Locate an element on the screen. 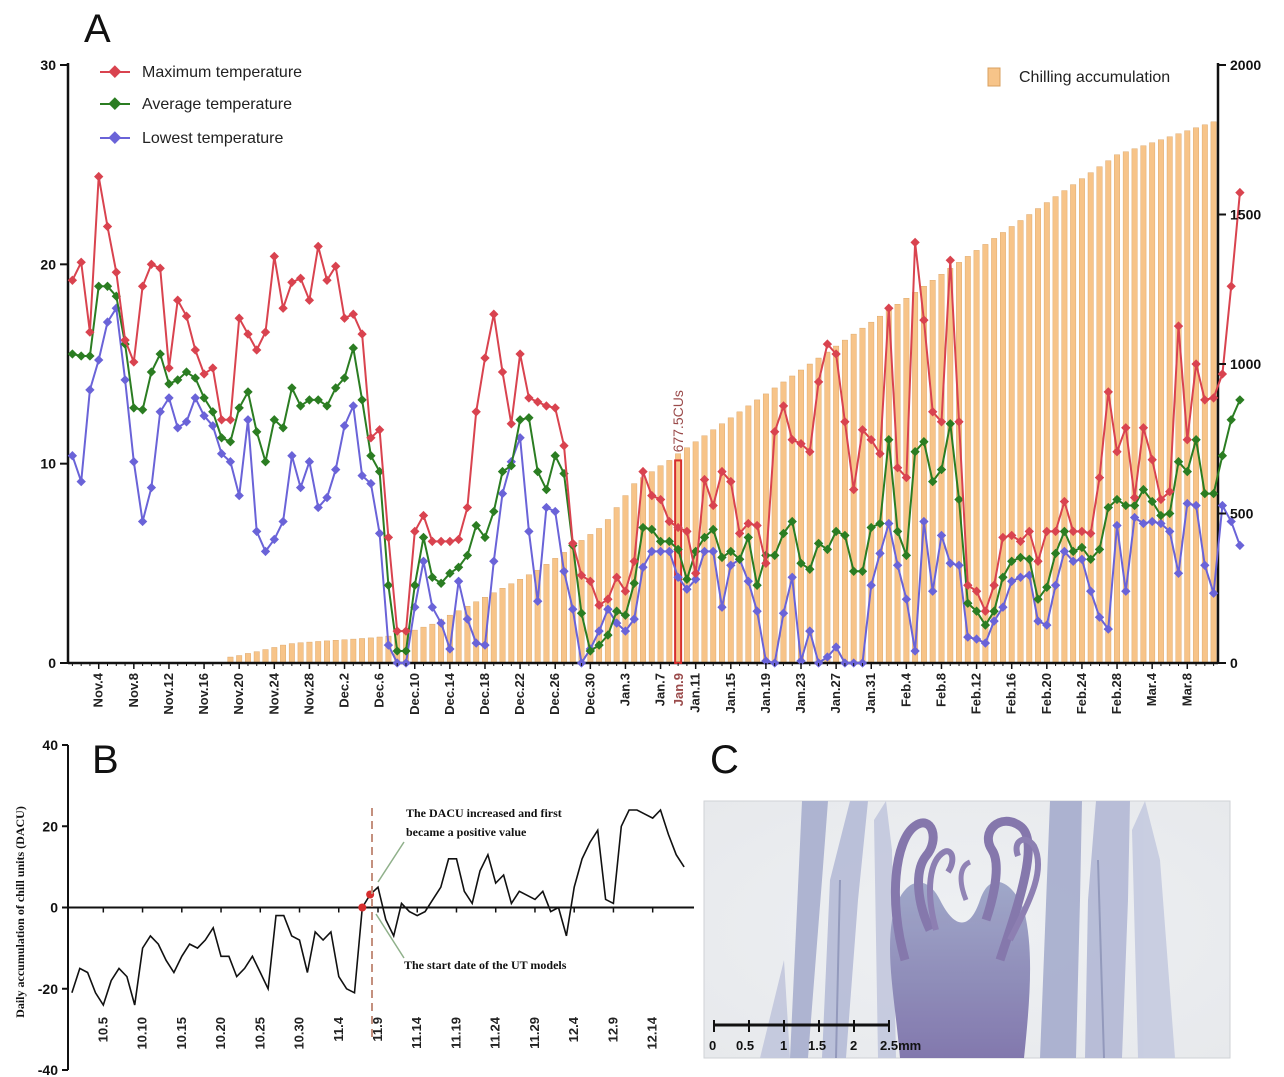 This screenshot has height=1077, width=1284. left-y-tick-label: 30 is located at coordinates (48, 65).